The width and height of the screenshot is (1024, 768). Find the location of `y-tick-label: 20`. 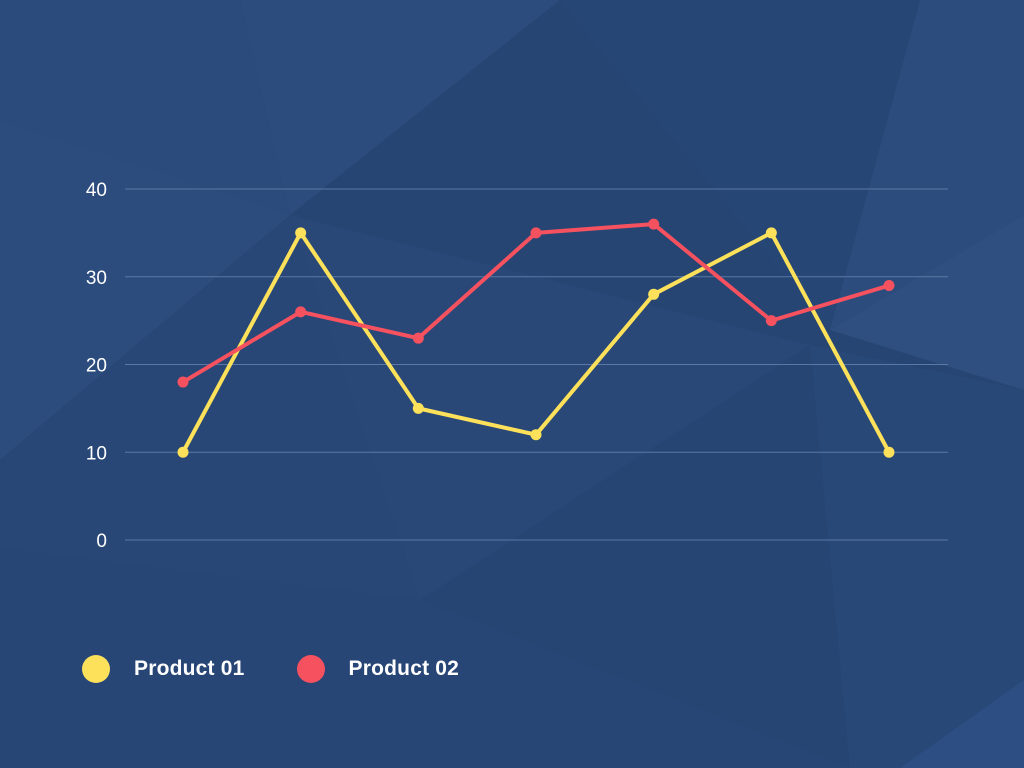

y-tick-label: 20 is located at coordinates (96, 366).